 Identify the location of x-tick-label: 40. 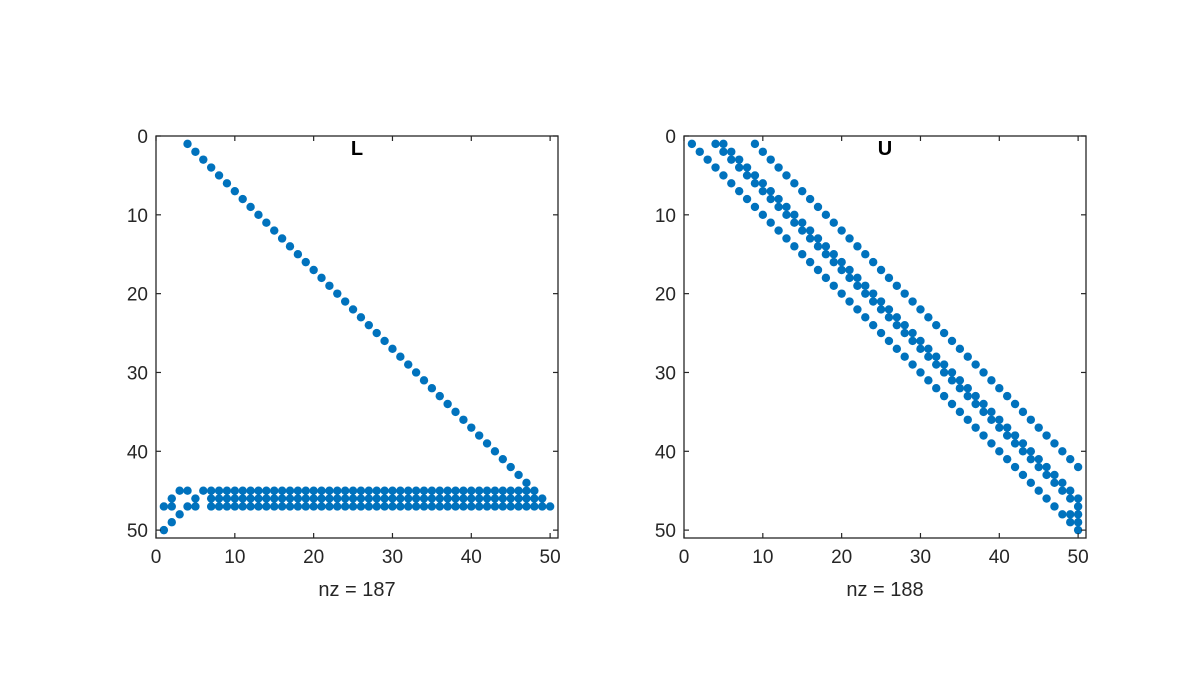
(999, 557).